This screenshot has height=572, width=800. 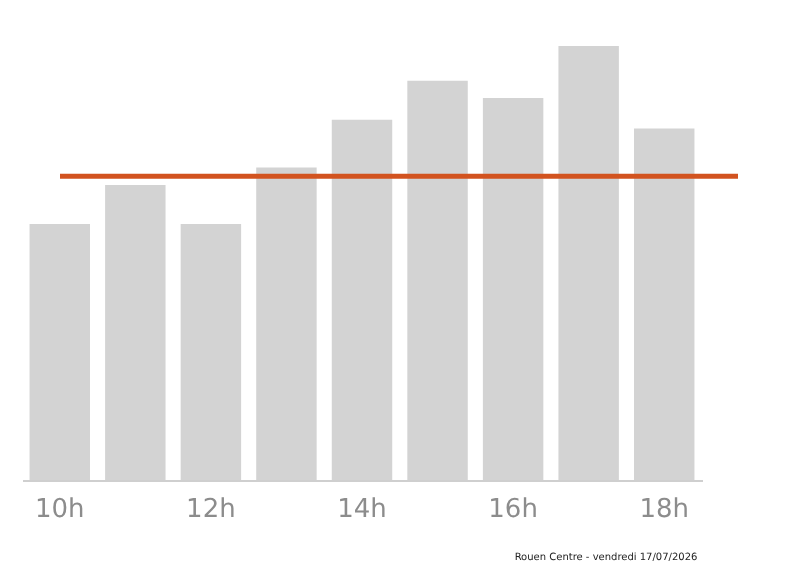 What do you see at coordinates (513, 510) in the screenshot?
I see `x-tick-label: 16h` at bounding box center [513, 510].